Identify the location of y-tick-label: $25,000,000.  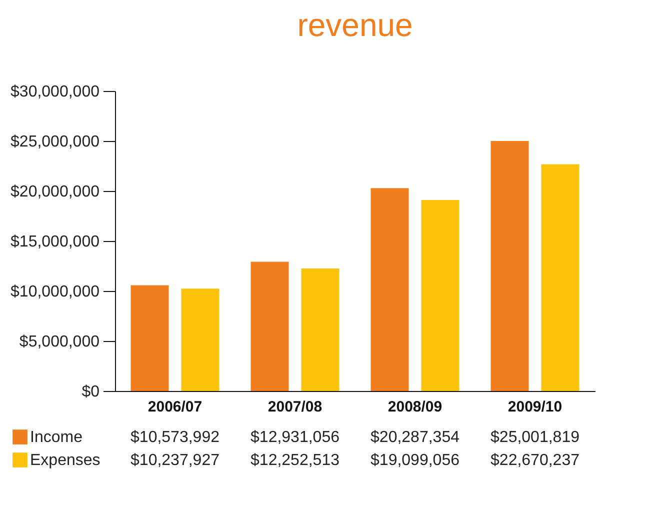
(55, 142).